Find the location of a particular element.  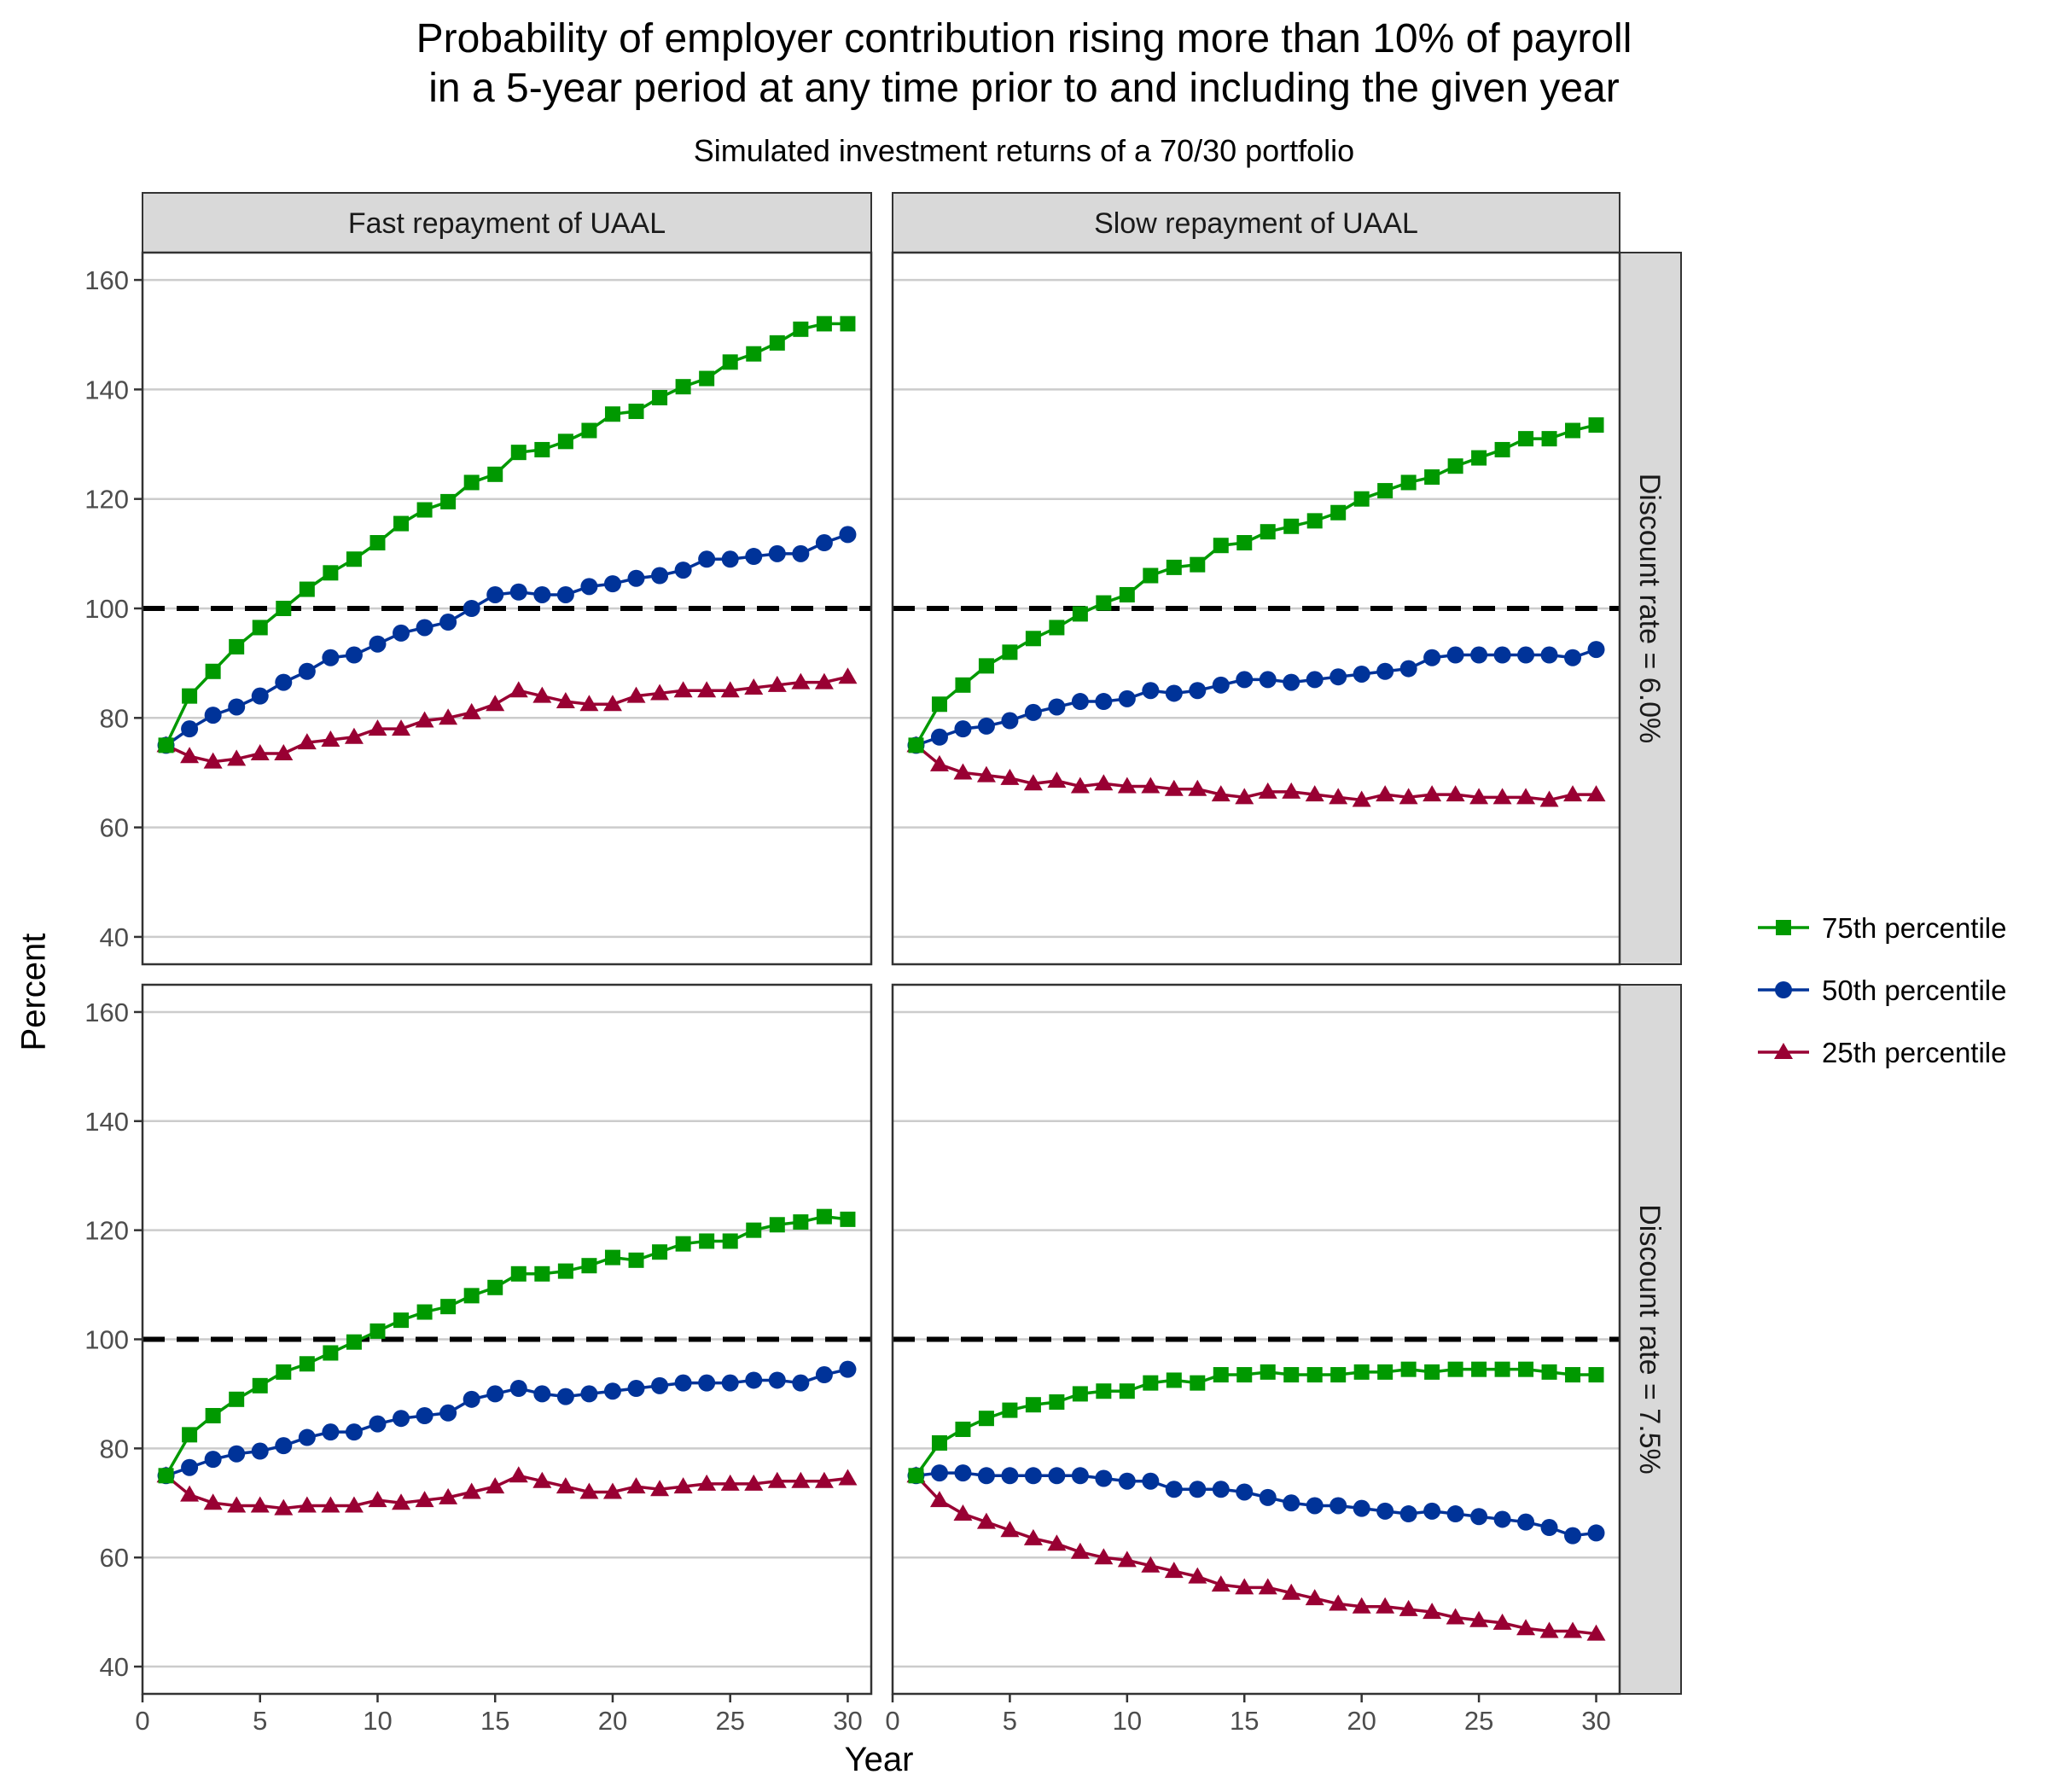

legend-label: 75th percentile is located at coordinates (1914, 928).